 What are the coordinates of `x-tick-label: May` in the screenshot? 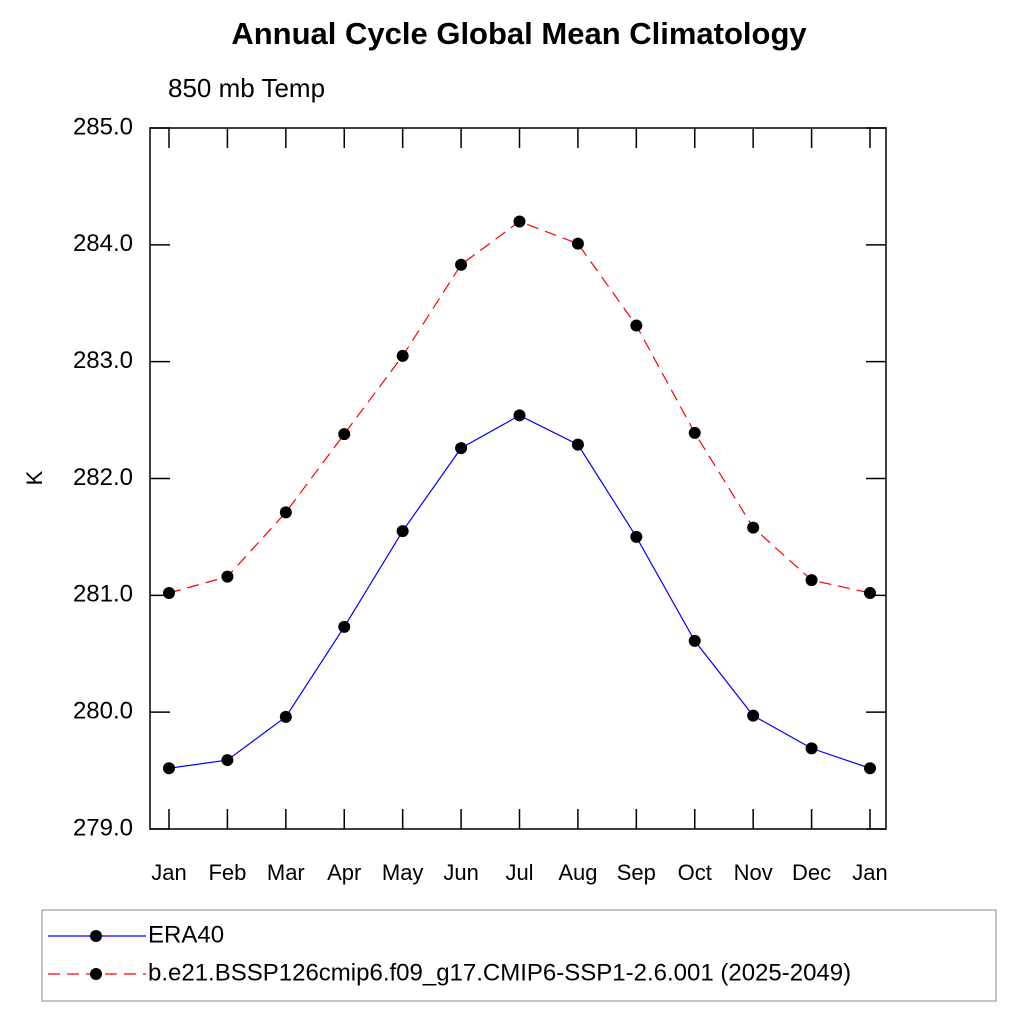 It's located at (403, 872).